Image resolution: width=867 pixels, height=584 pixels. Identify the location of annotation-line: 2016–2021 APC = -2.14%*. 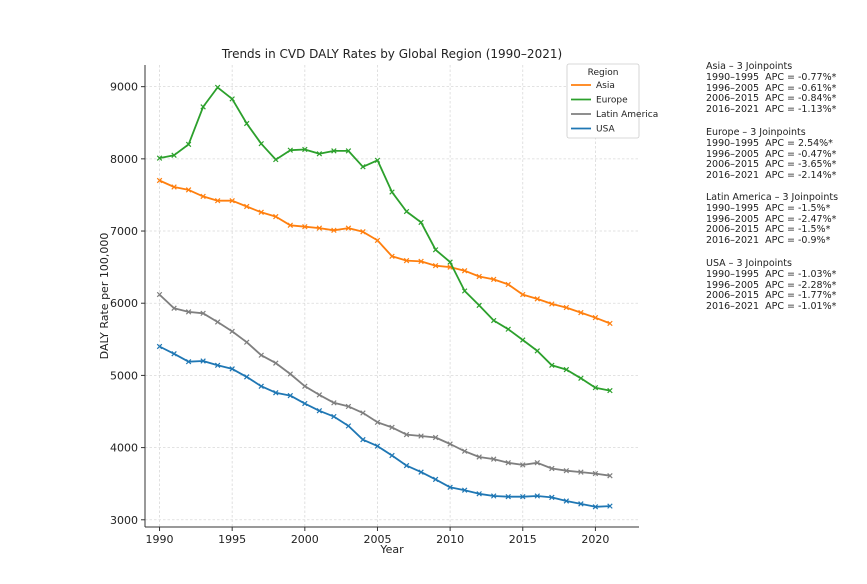
(771, 176).